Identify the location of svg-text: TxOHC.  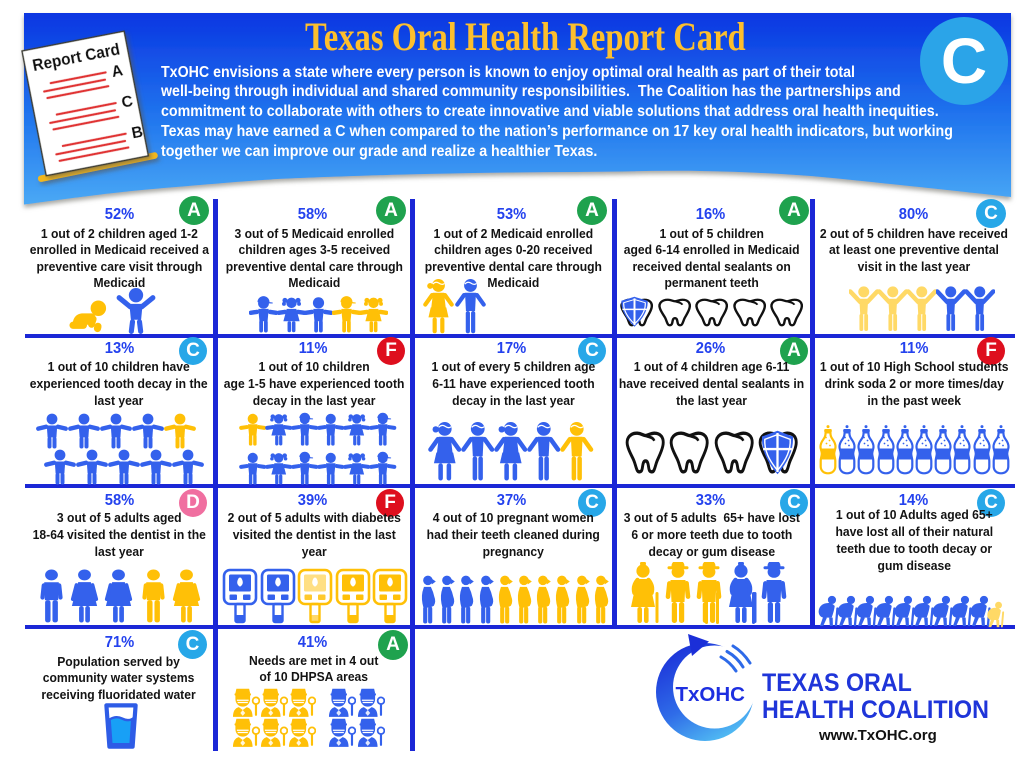
(710, 694).